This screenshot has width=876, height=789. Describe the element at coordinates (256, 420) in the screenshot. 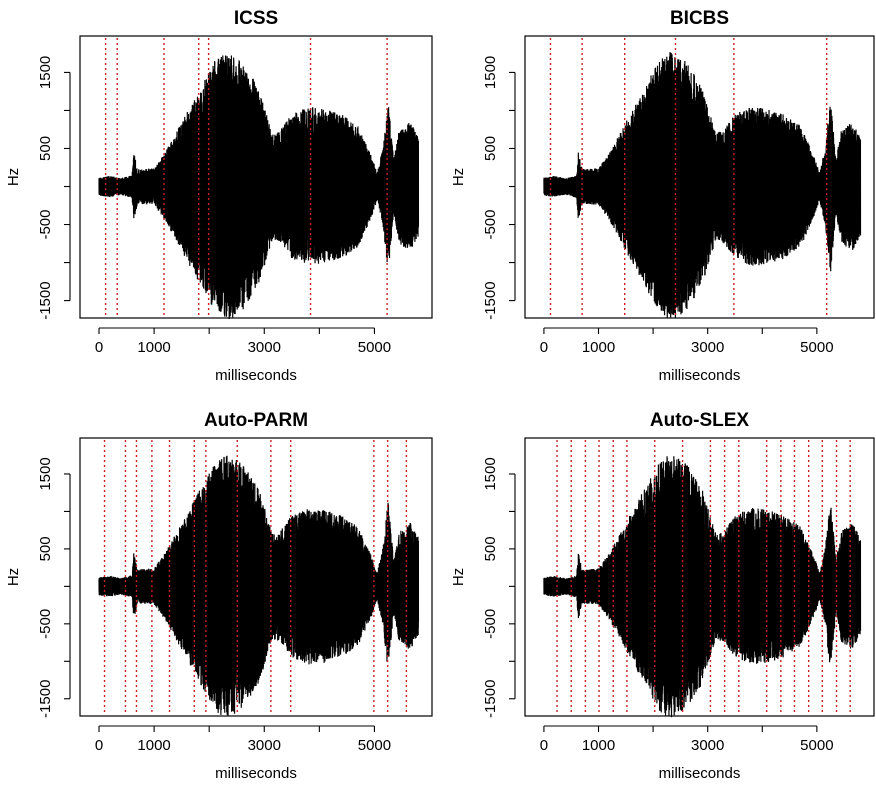

I see `chart-title: Auto-PARM` at that location.